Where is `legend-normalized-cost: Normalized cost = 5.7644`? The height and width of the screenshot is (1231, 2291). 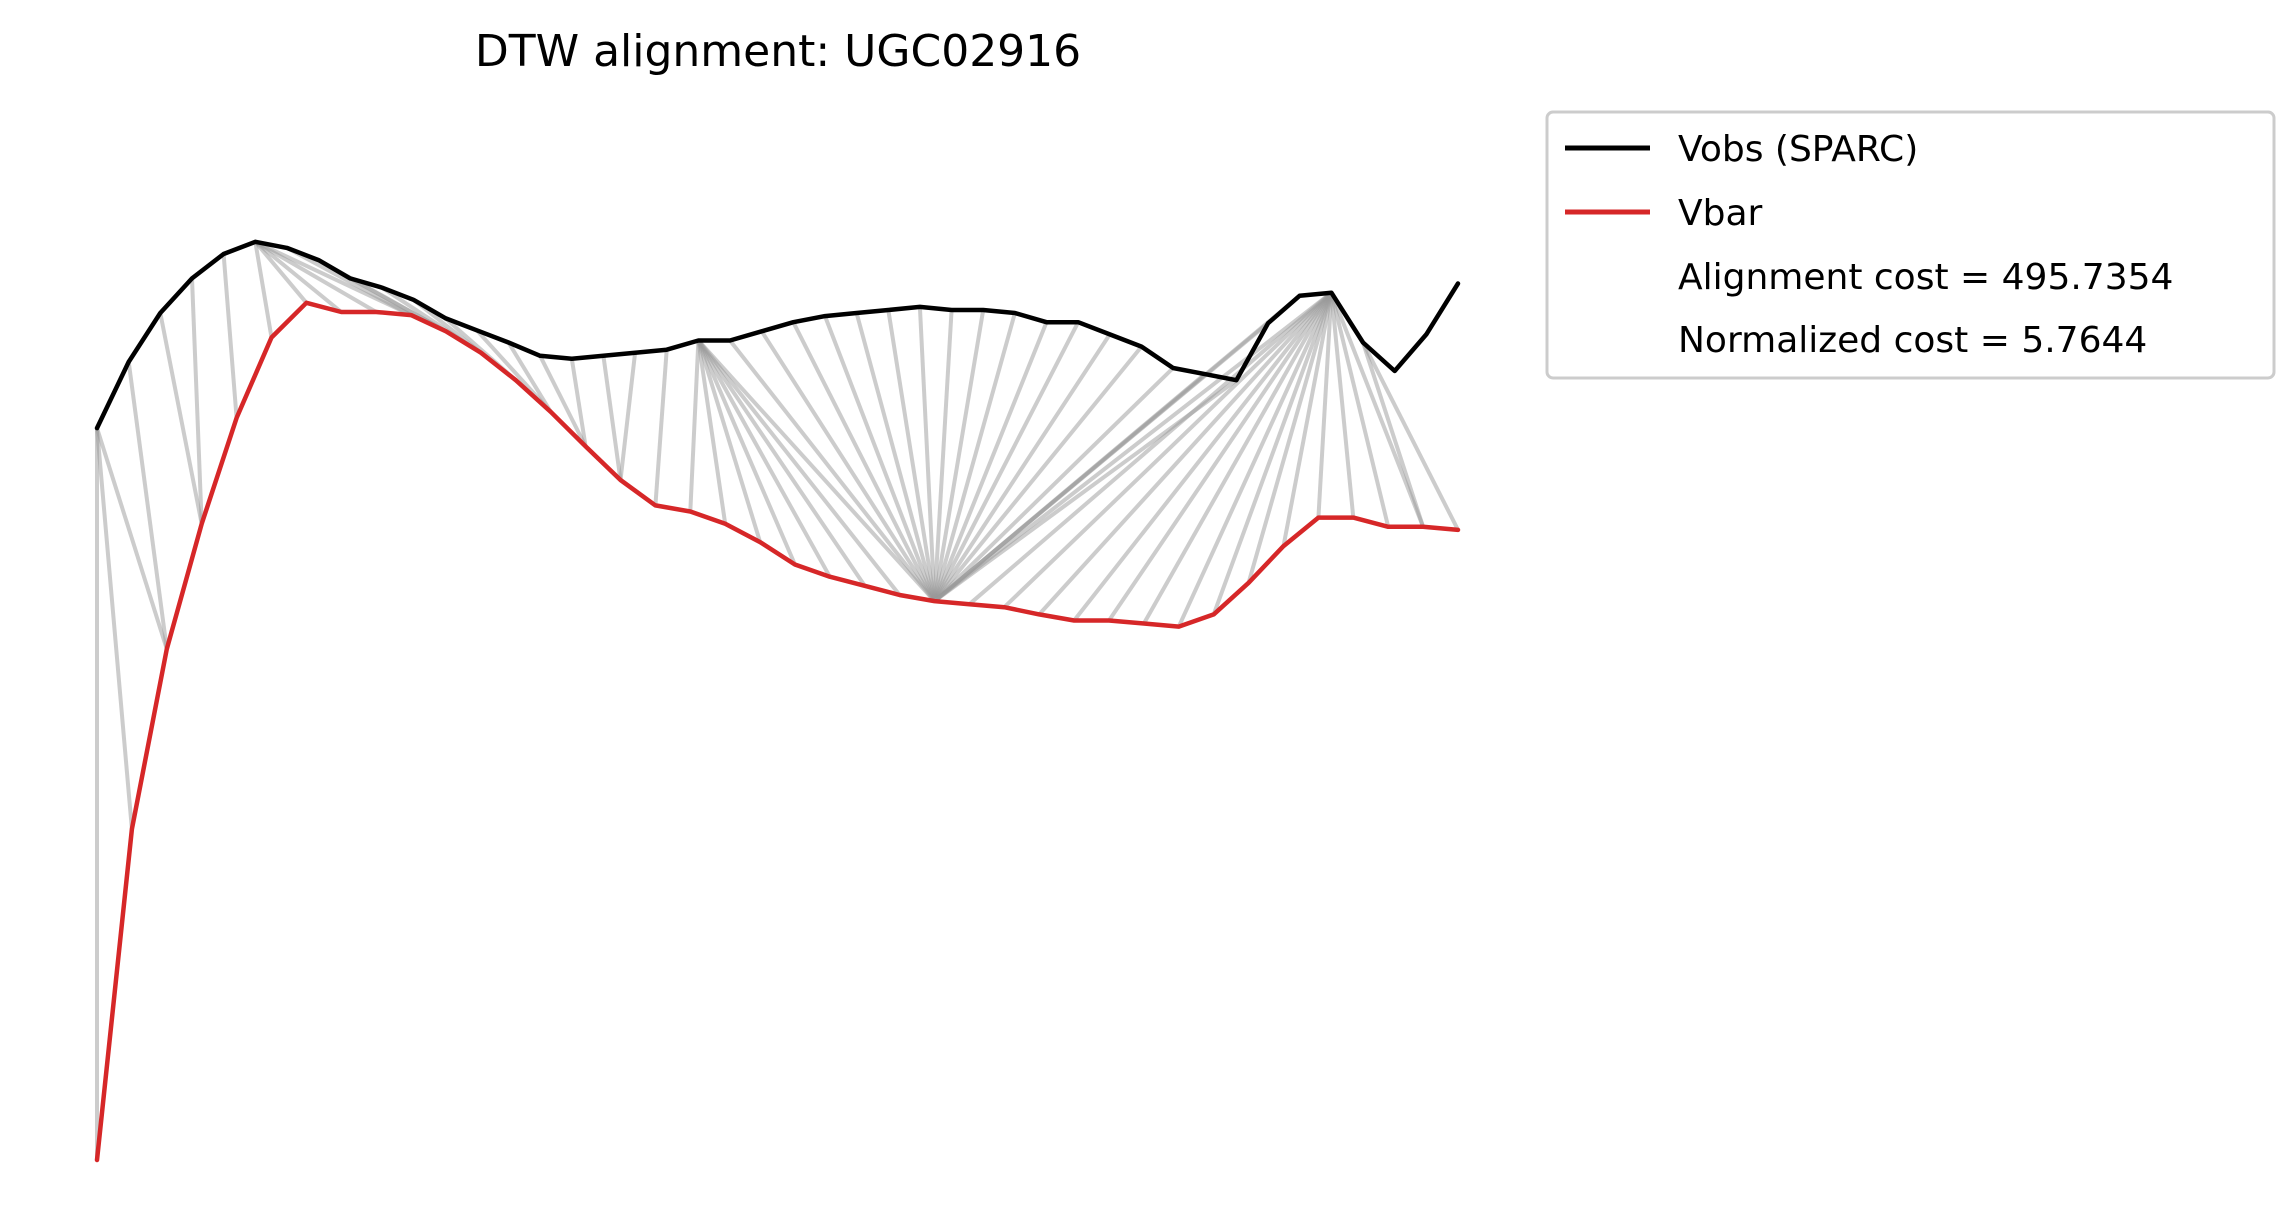
legend-normalized-cost: Normalized cost = 5.7644 is located at coordinates (1912, 340).